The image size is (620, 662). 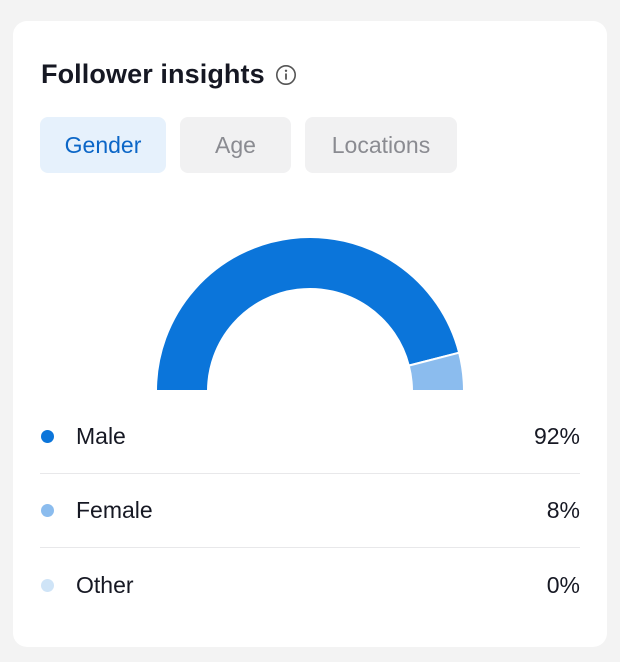 I want to click on info-circle-icon, so click(x=286, y=75).